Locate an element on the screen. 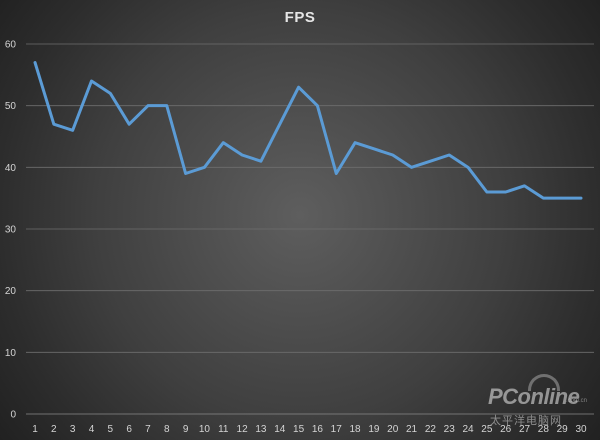  x-tick-label: 30 is located at coordinates (581, 429).